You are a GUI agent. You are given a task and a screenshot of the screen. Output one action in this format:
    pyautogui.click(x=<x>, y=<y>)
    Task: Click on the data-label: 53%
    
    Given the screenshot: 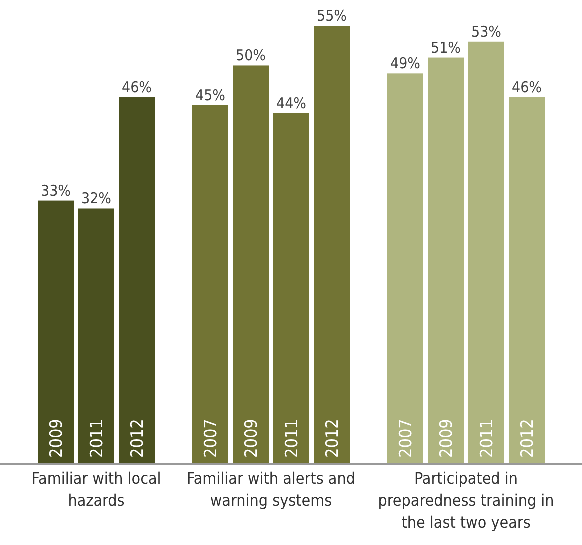 What is the action you would take?
    pyautogui.click(x=487, y=31)
    